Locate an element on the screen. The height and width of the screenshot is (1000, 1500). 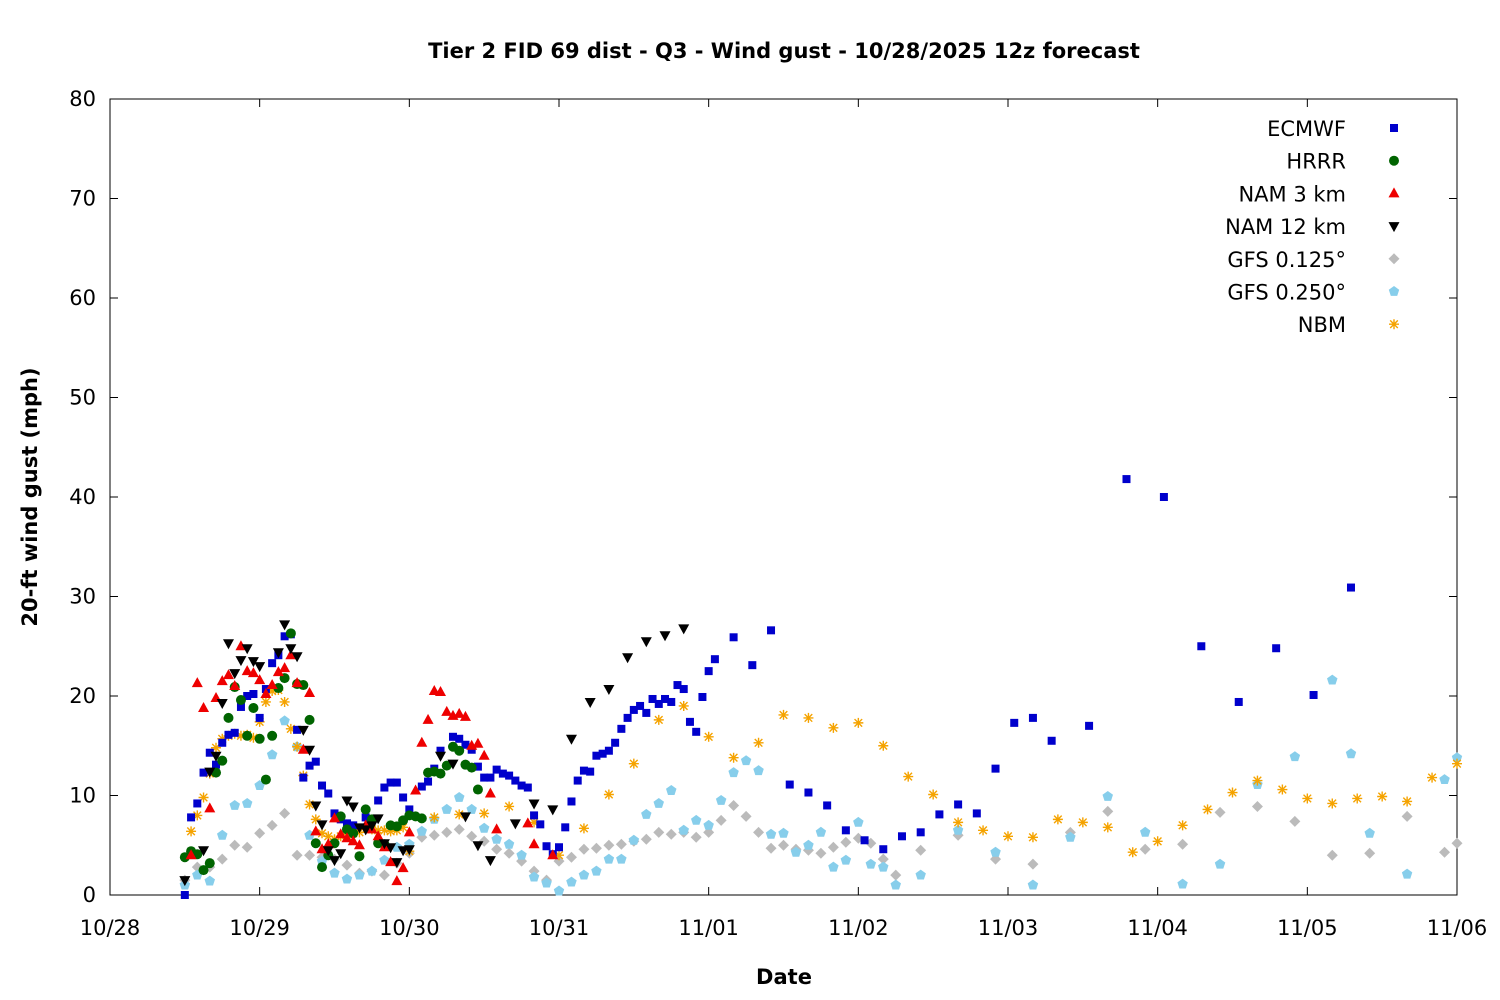
x-tick-label: 10/28 is located at coordinates (110, 928).